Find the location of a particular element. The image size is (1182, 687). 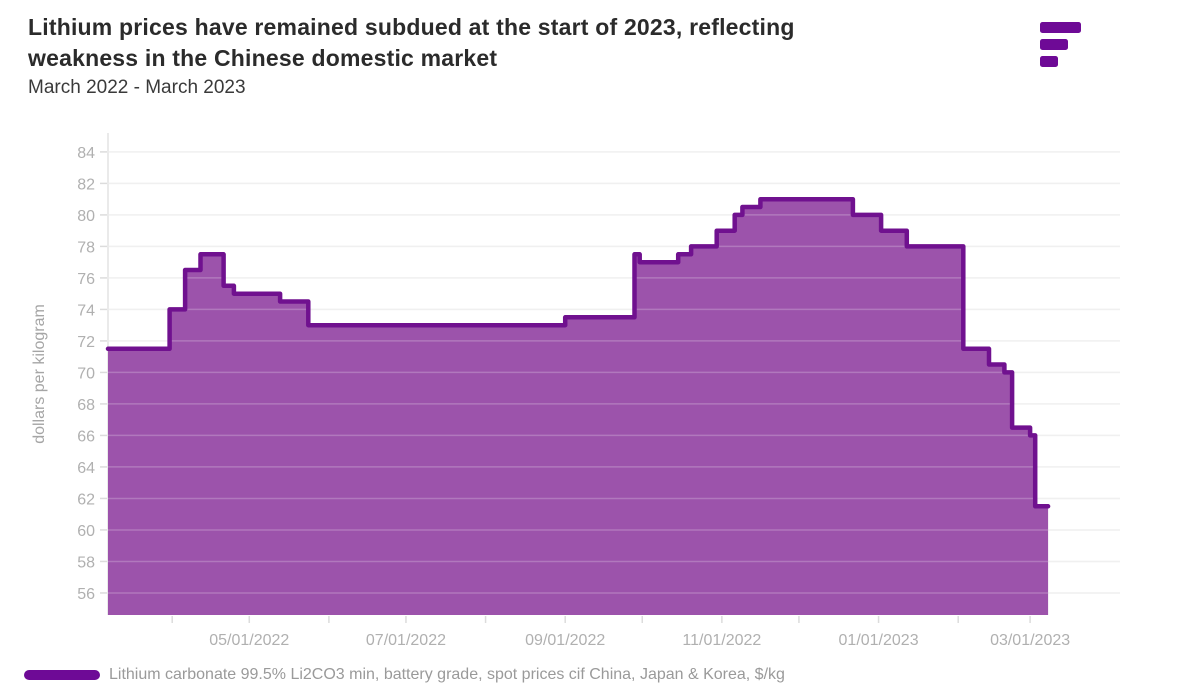

svg-text: 62 is located at coordinates (86, 499).